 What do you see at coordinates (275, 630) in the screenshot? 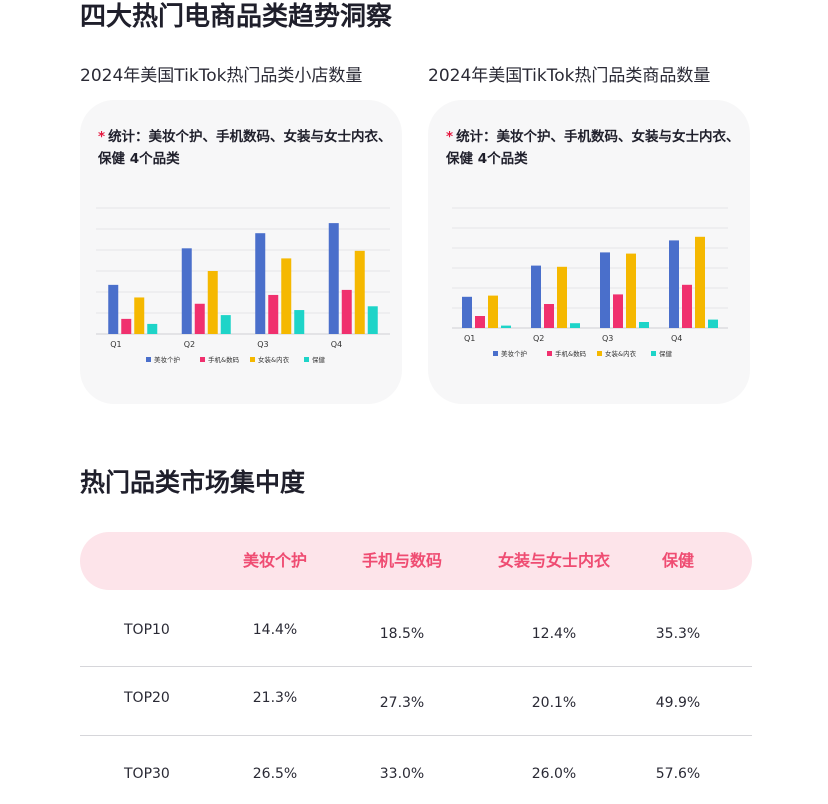
I see `table-cell: 14.4%` at bounding box center [275, 630].